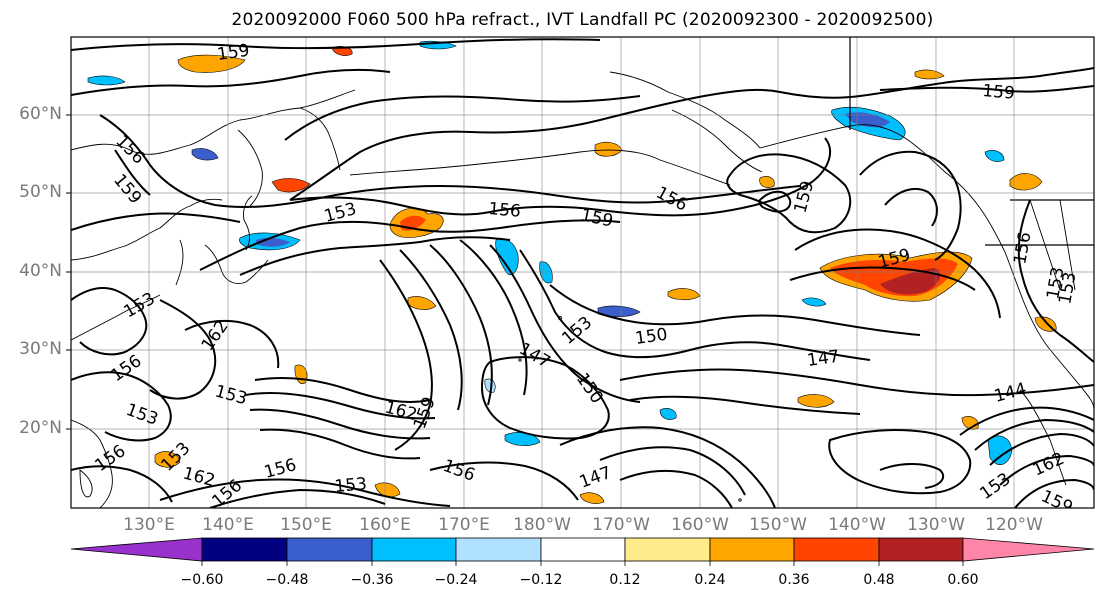 This screenshot has width=1105, height=601. Describe the element at coordinates (456, 580) in the screenshot. I see `colorbar-tick-label: −0.24` at that location.